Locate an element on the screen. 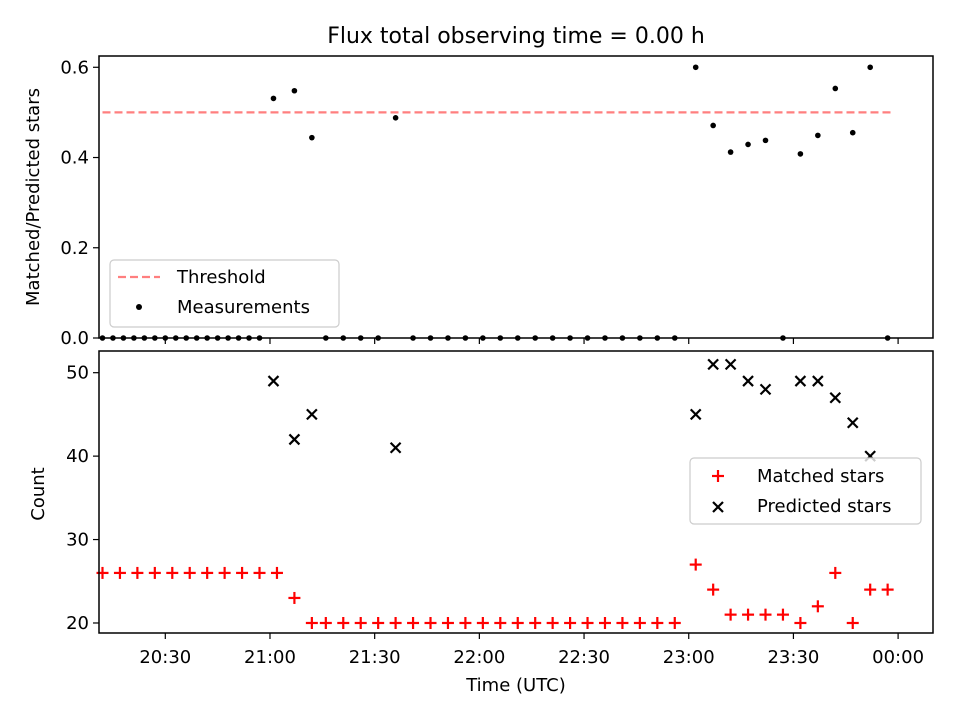  count-y-axis: 20 30 40 50 is located at coordinates (82, 498).